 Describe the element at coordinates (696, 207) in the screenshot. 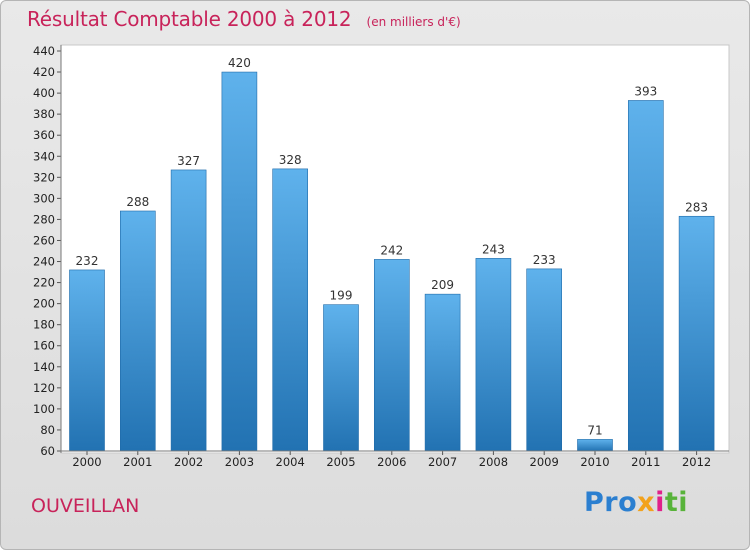

I see `data-label-2012: 283` at that location.